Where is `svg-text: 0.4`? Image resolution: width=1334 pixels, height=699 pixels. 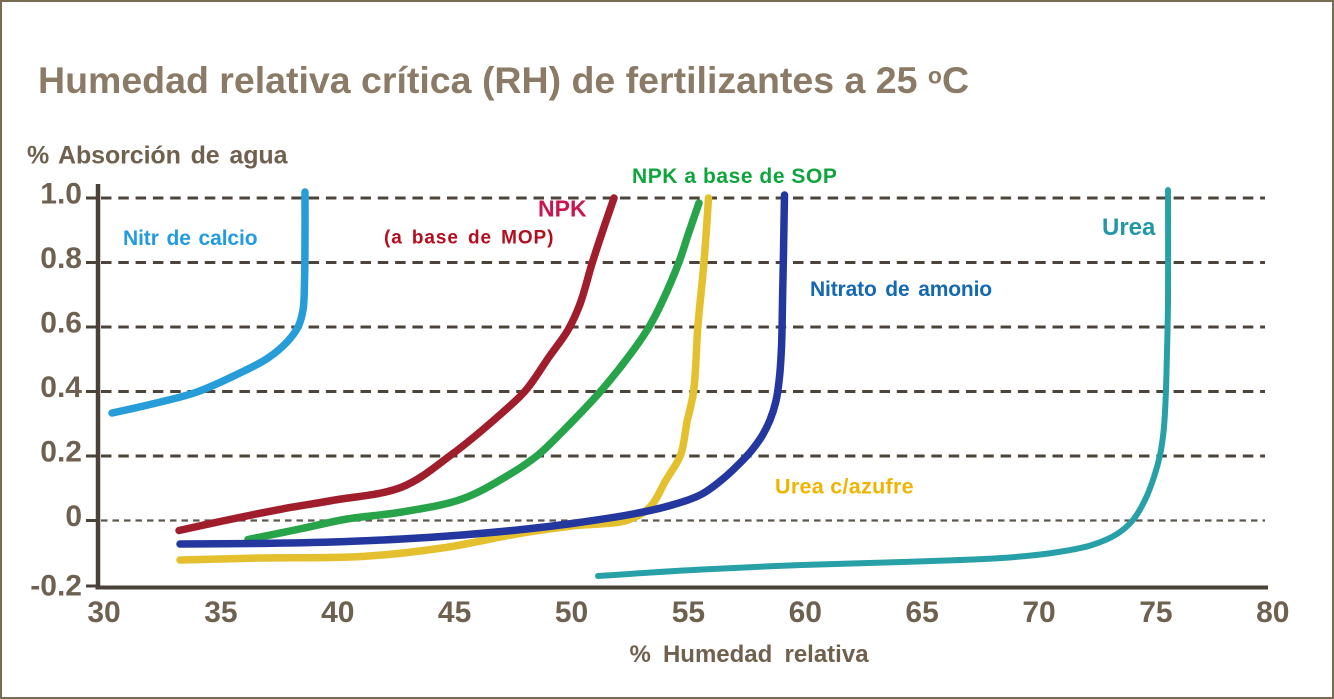 svg-text: 0.4 is located at coordinates (61, 387).